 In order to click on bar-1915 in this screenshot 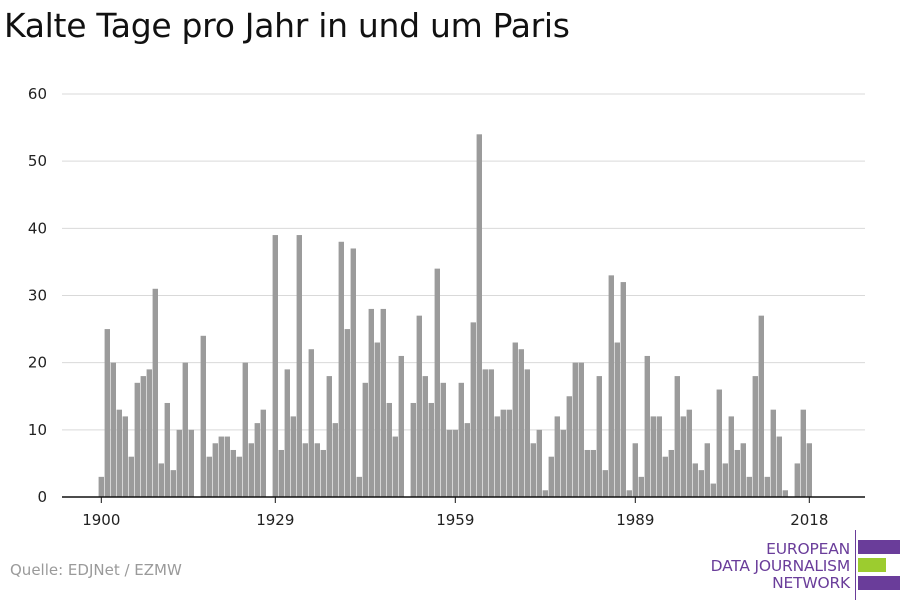, I will do `click(191, 463)`.